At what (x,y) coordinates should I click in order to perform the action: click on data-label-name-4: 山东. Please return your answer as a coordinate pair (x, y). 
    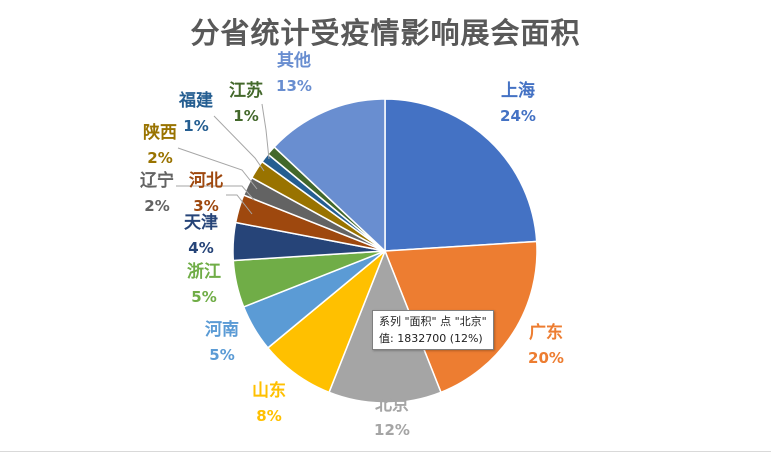
    Looking at the image, I should click on (269, 390).